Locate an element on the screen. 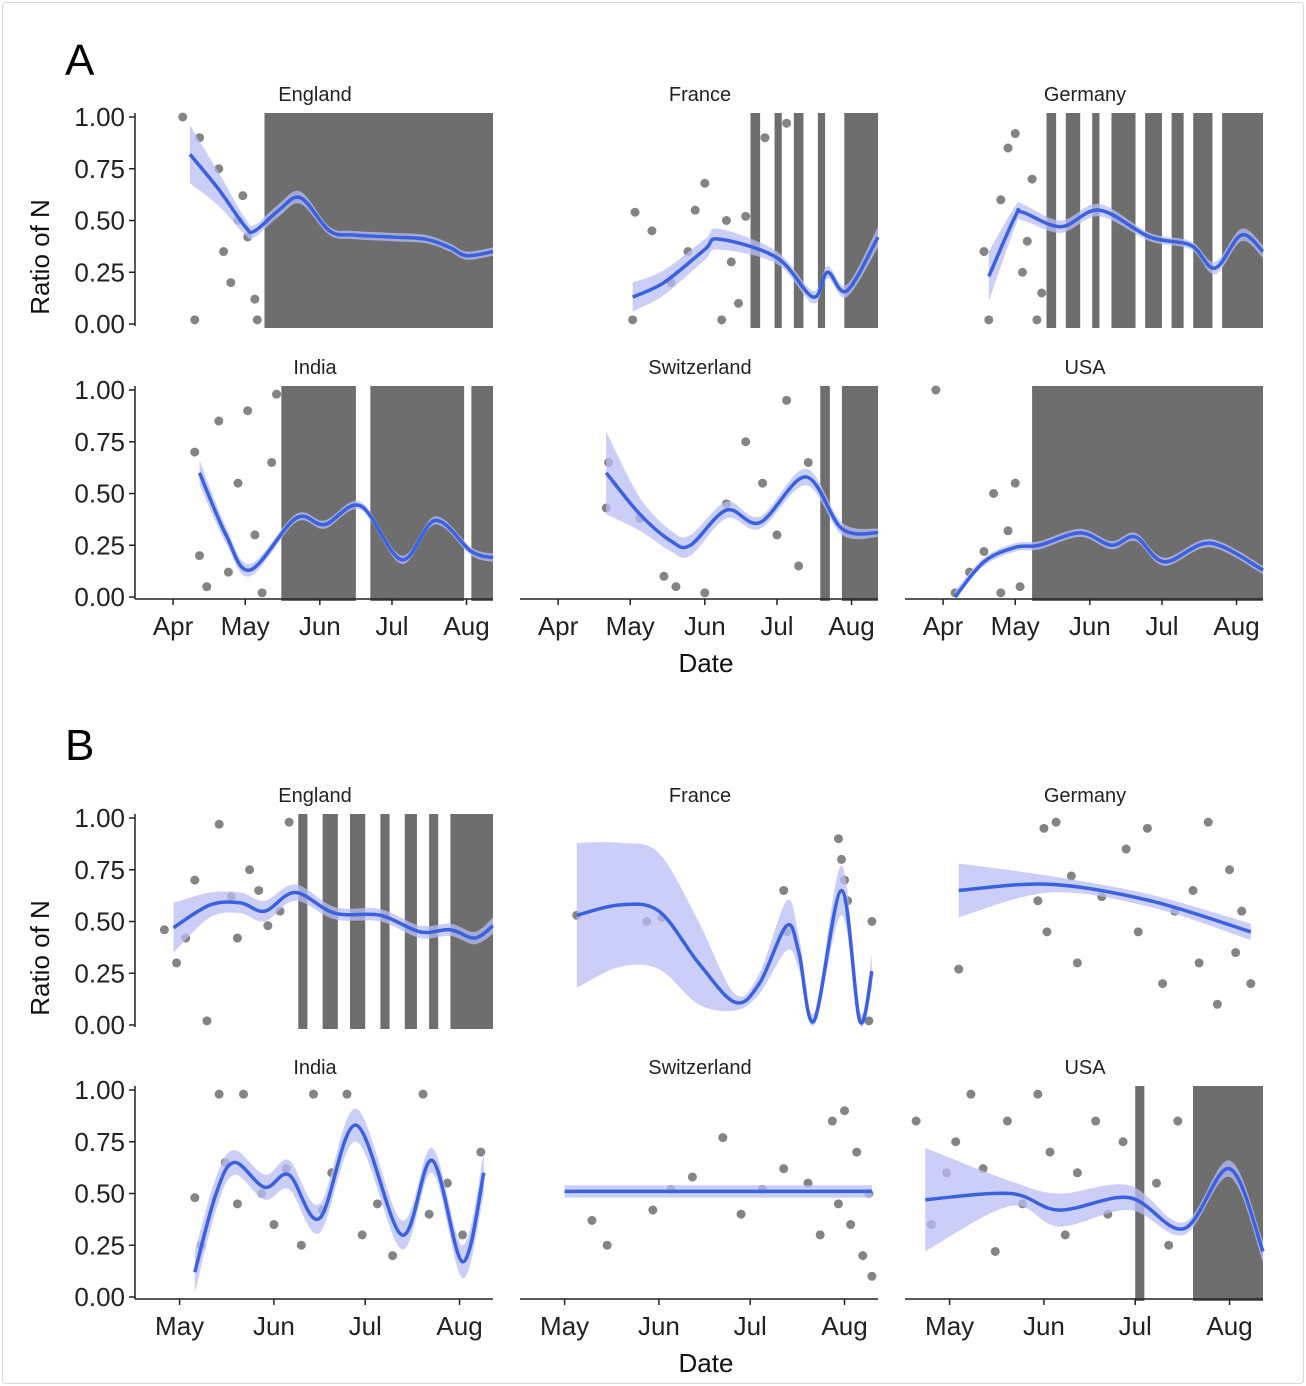  y-tick-label: 0.00 is located at coordinates (99, 324).